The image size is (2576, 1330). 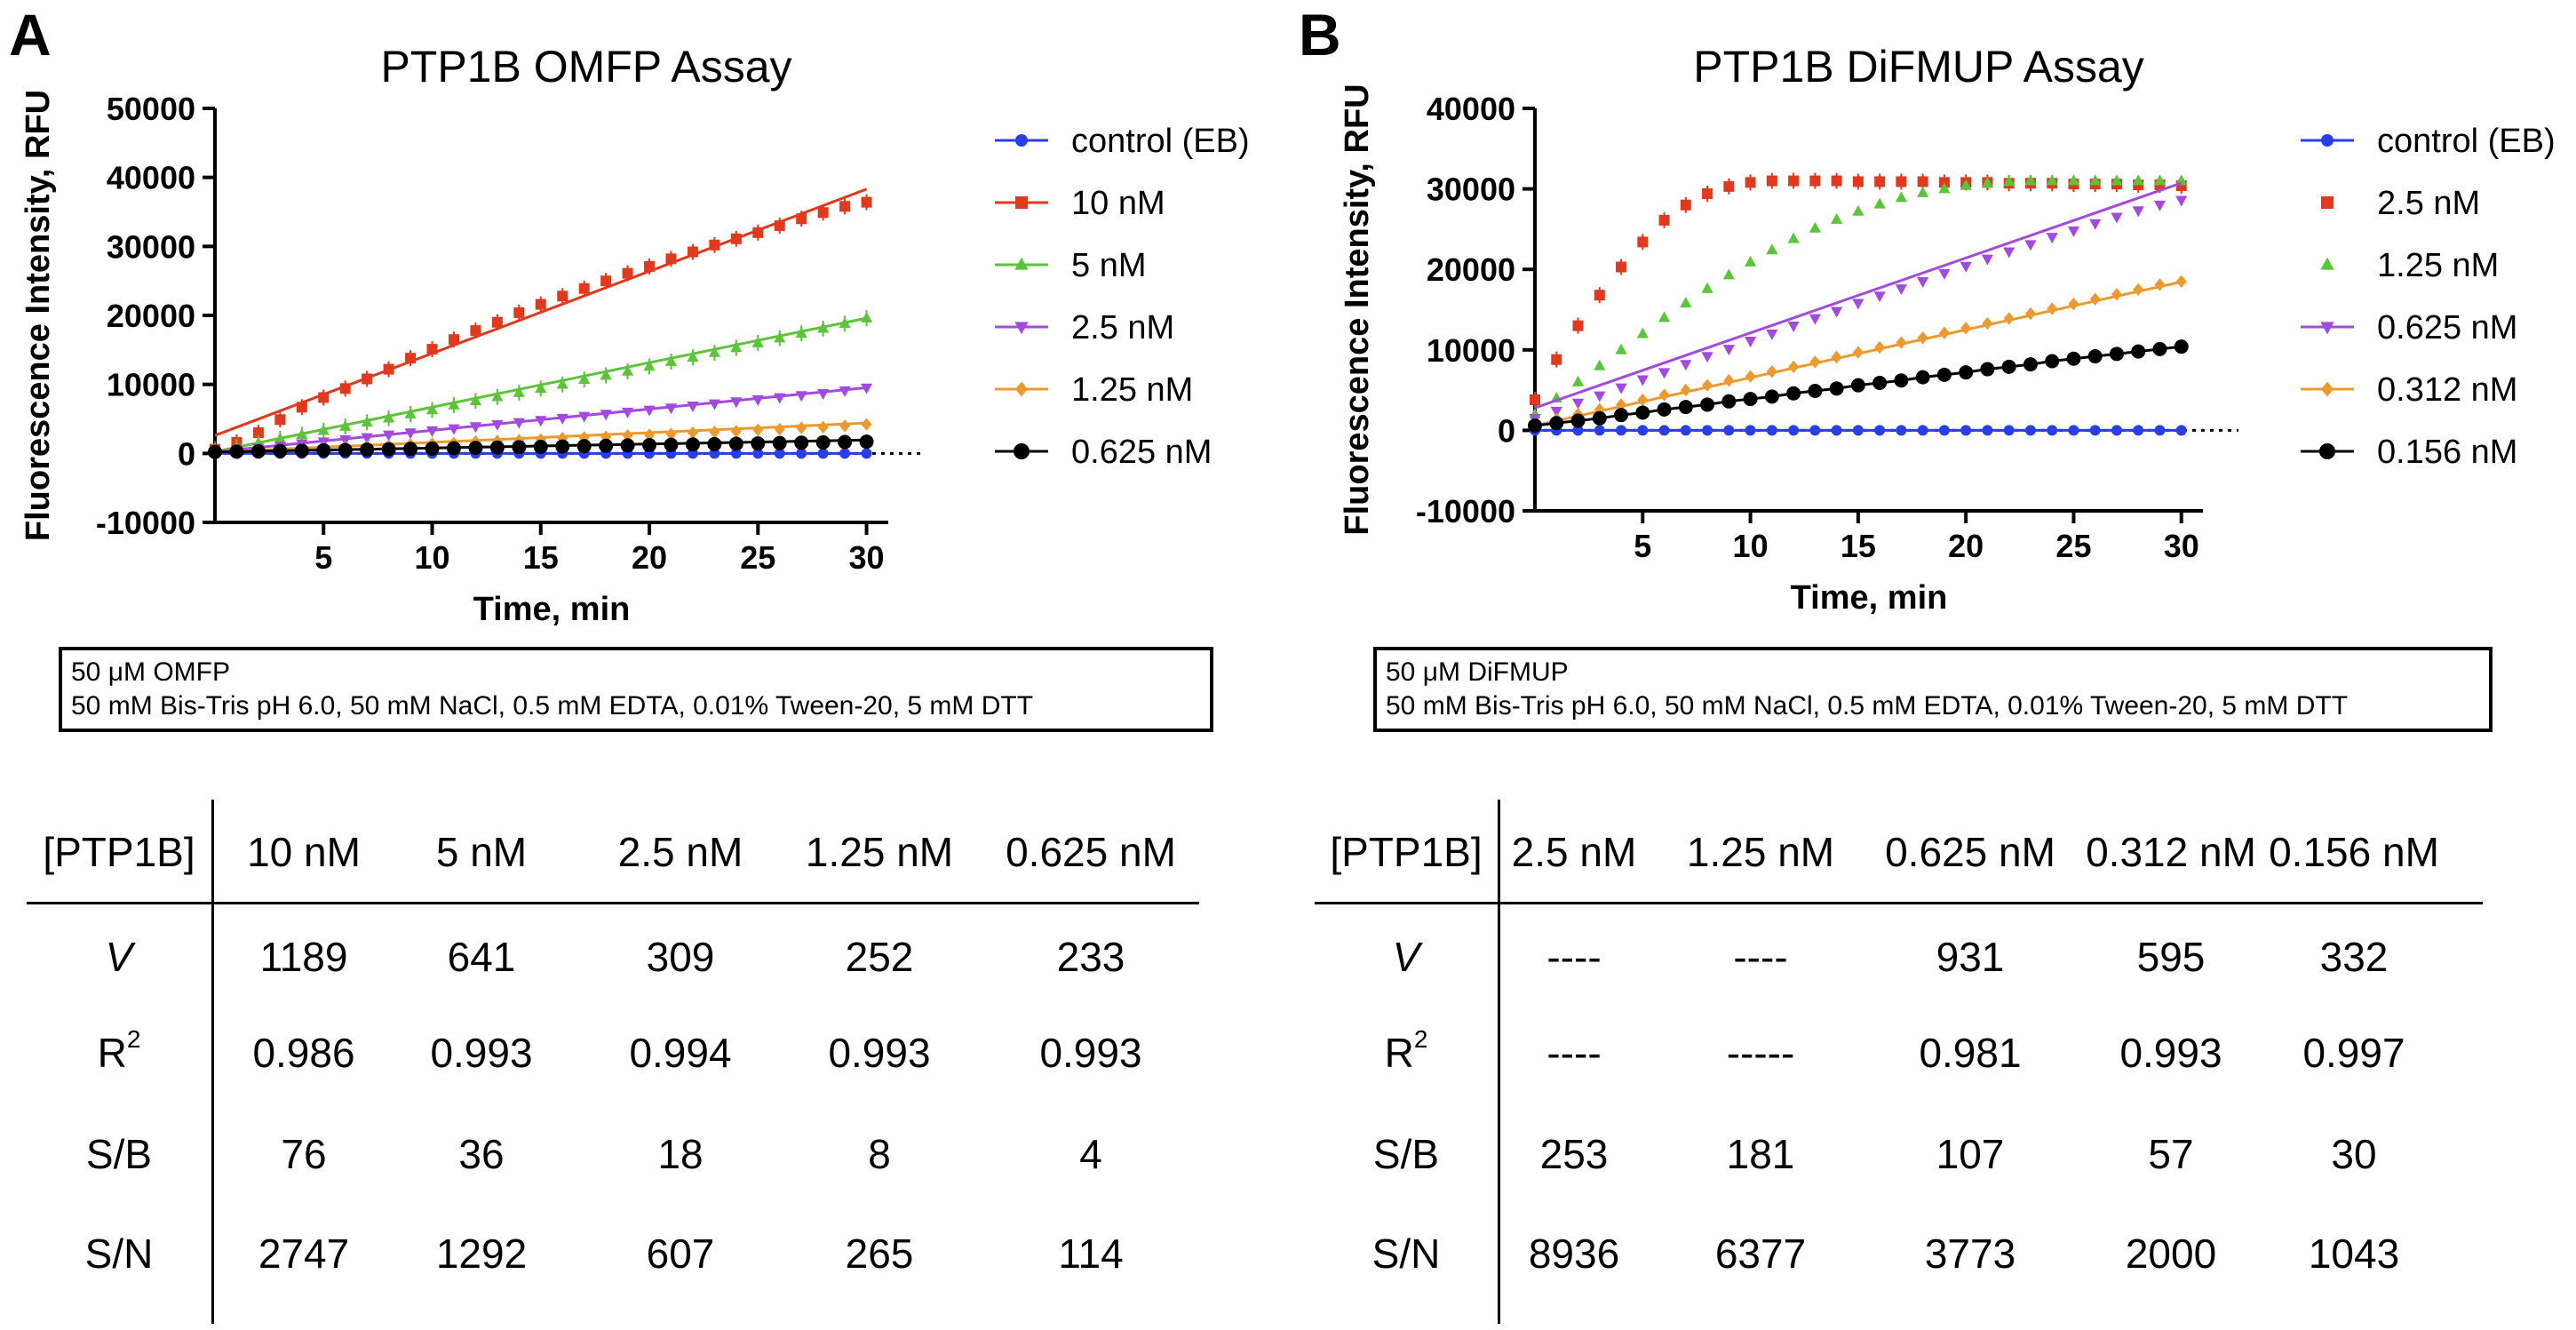 I want to click on y-tick-label: 10000, so click(x=151, y=385).